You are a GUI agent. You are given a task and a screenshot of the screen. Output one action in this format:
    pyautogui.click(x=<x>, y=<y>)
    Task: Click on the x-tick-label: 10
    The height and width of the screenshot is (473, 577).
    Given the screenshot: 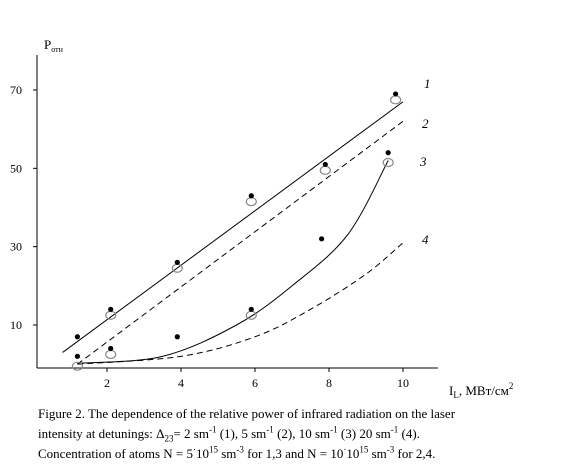 What is the action you would take?
    pyautogui.click(x=403, y=383)
    